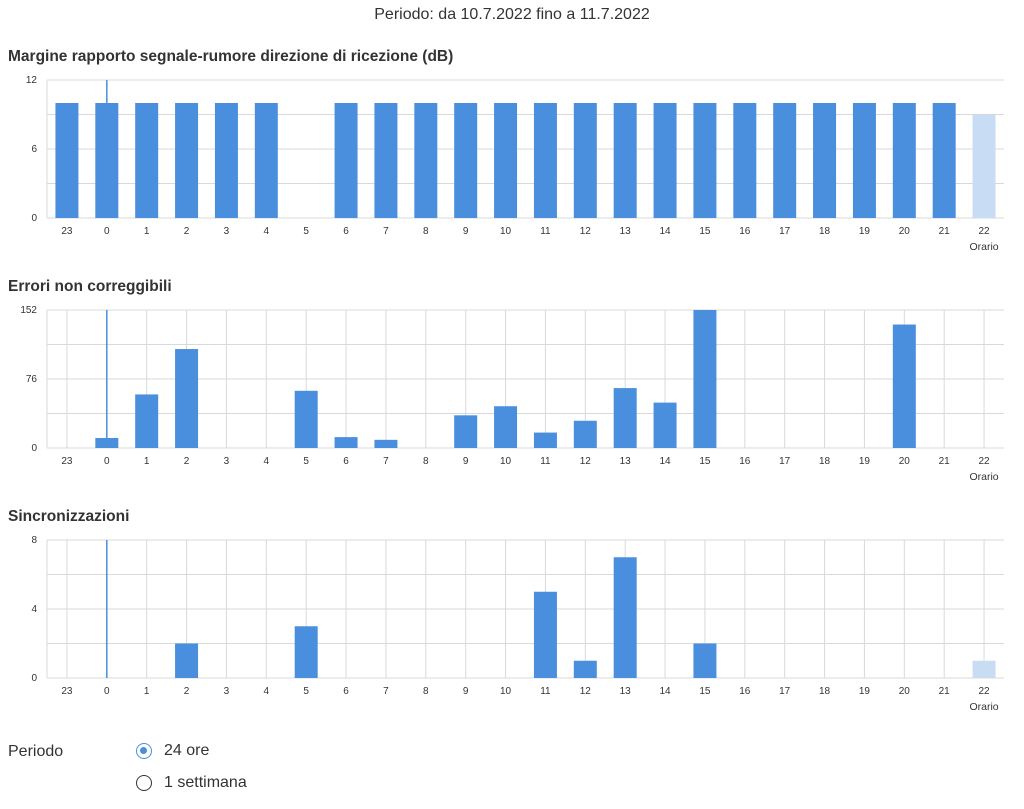 The height and width of the screenshot is (809, 1024). What do you see at coordinates (825, 461) in the screenshot?
I see `x-tick-label: 18` at bounding box center [825, 461].